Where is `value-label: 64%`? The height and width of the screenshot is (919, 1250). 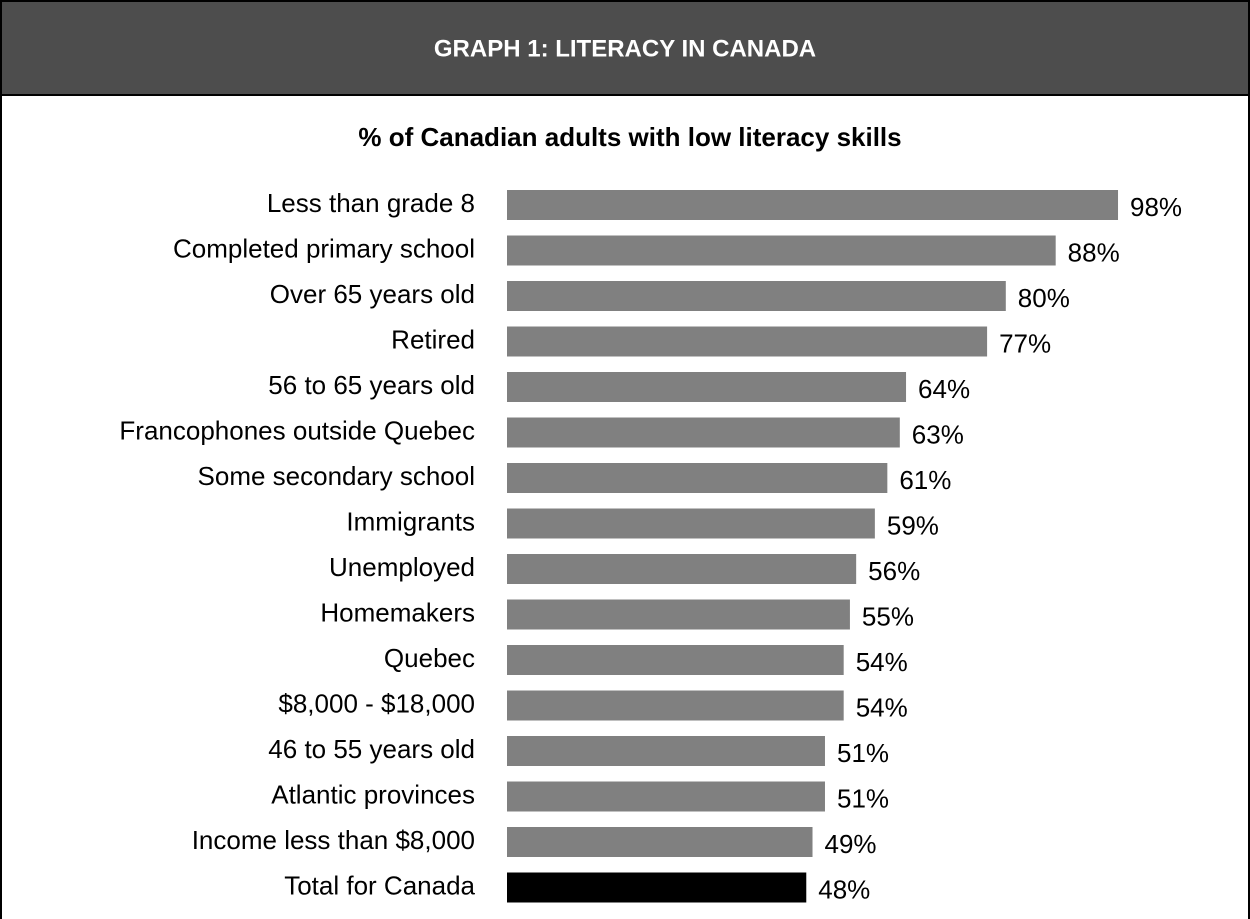
value-label: 64% is located at coordinates (944, 389).